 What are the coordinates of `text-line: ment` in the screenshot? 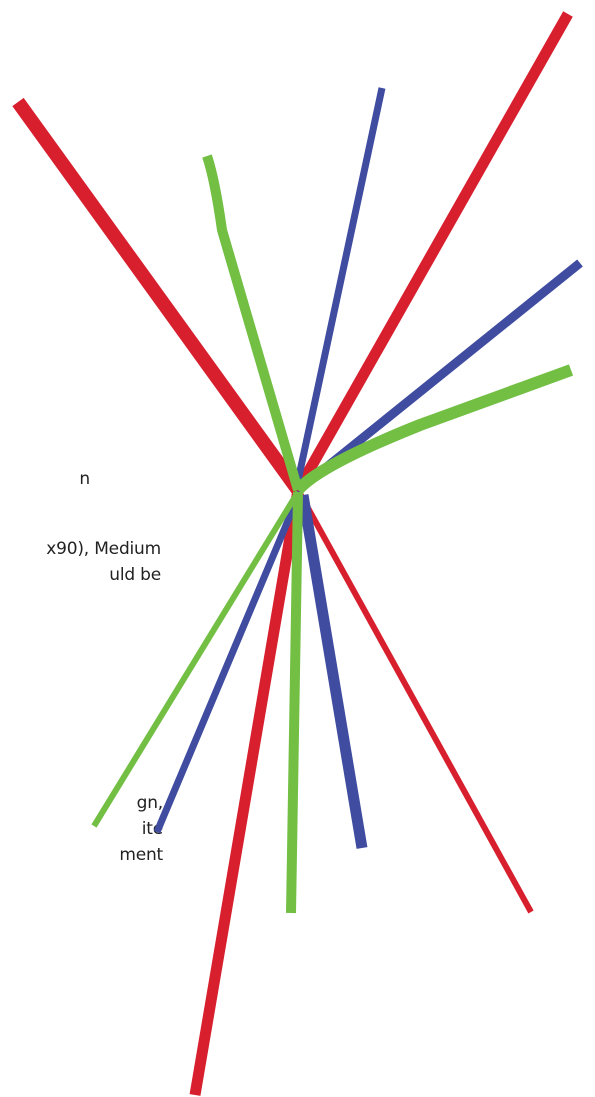 It's located at (141, 855).